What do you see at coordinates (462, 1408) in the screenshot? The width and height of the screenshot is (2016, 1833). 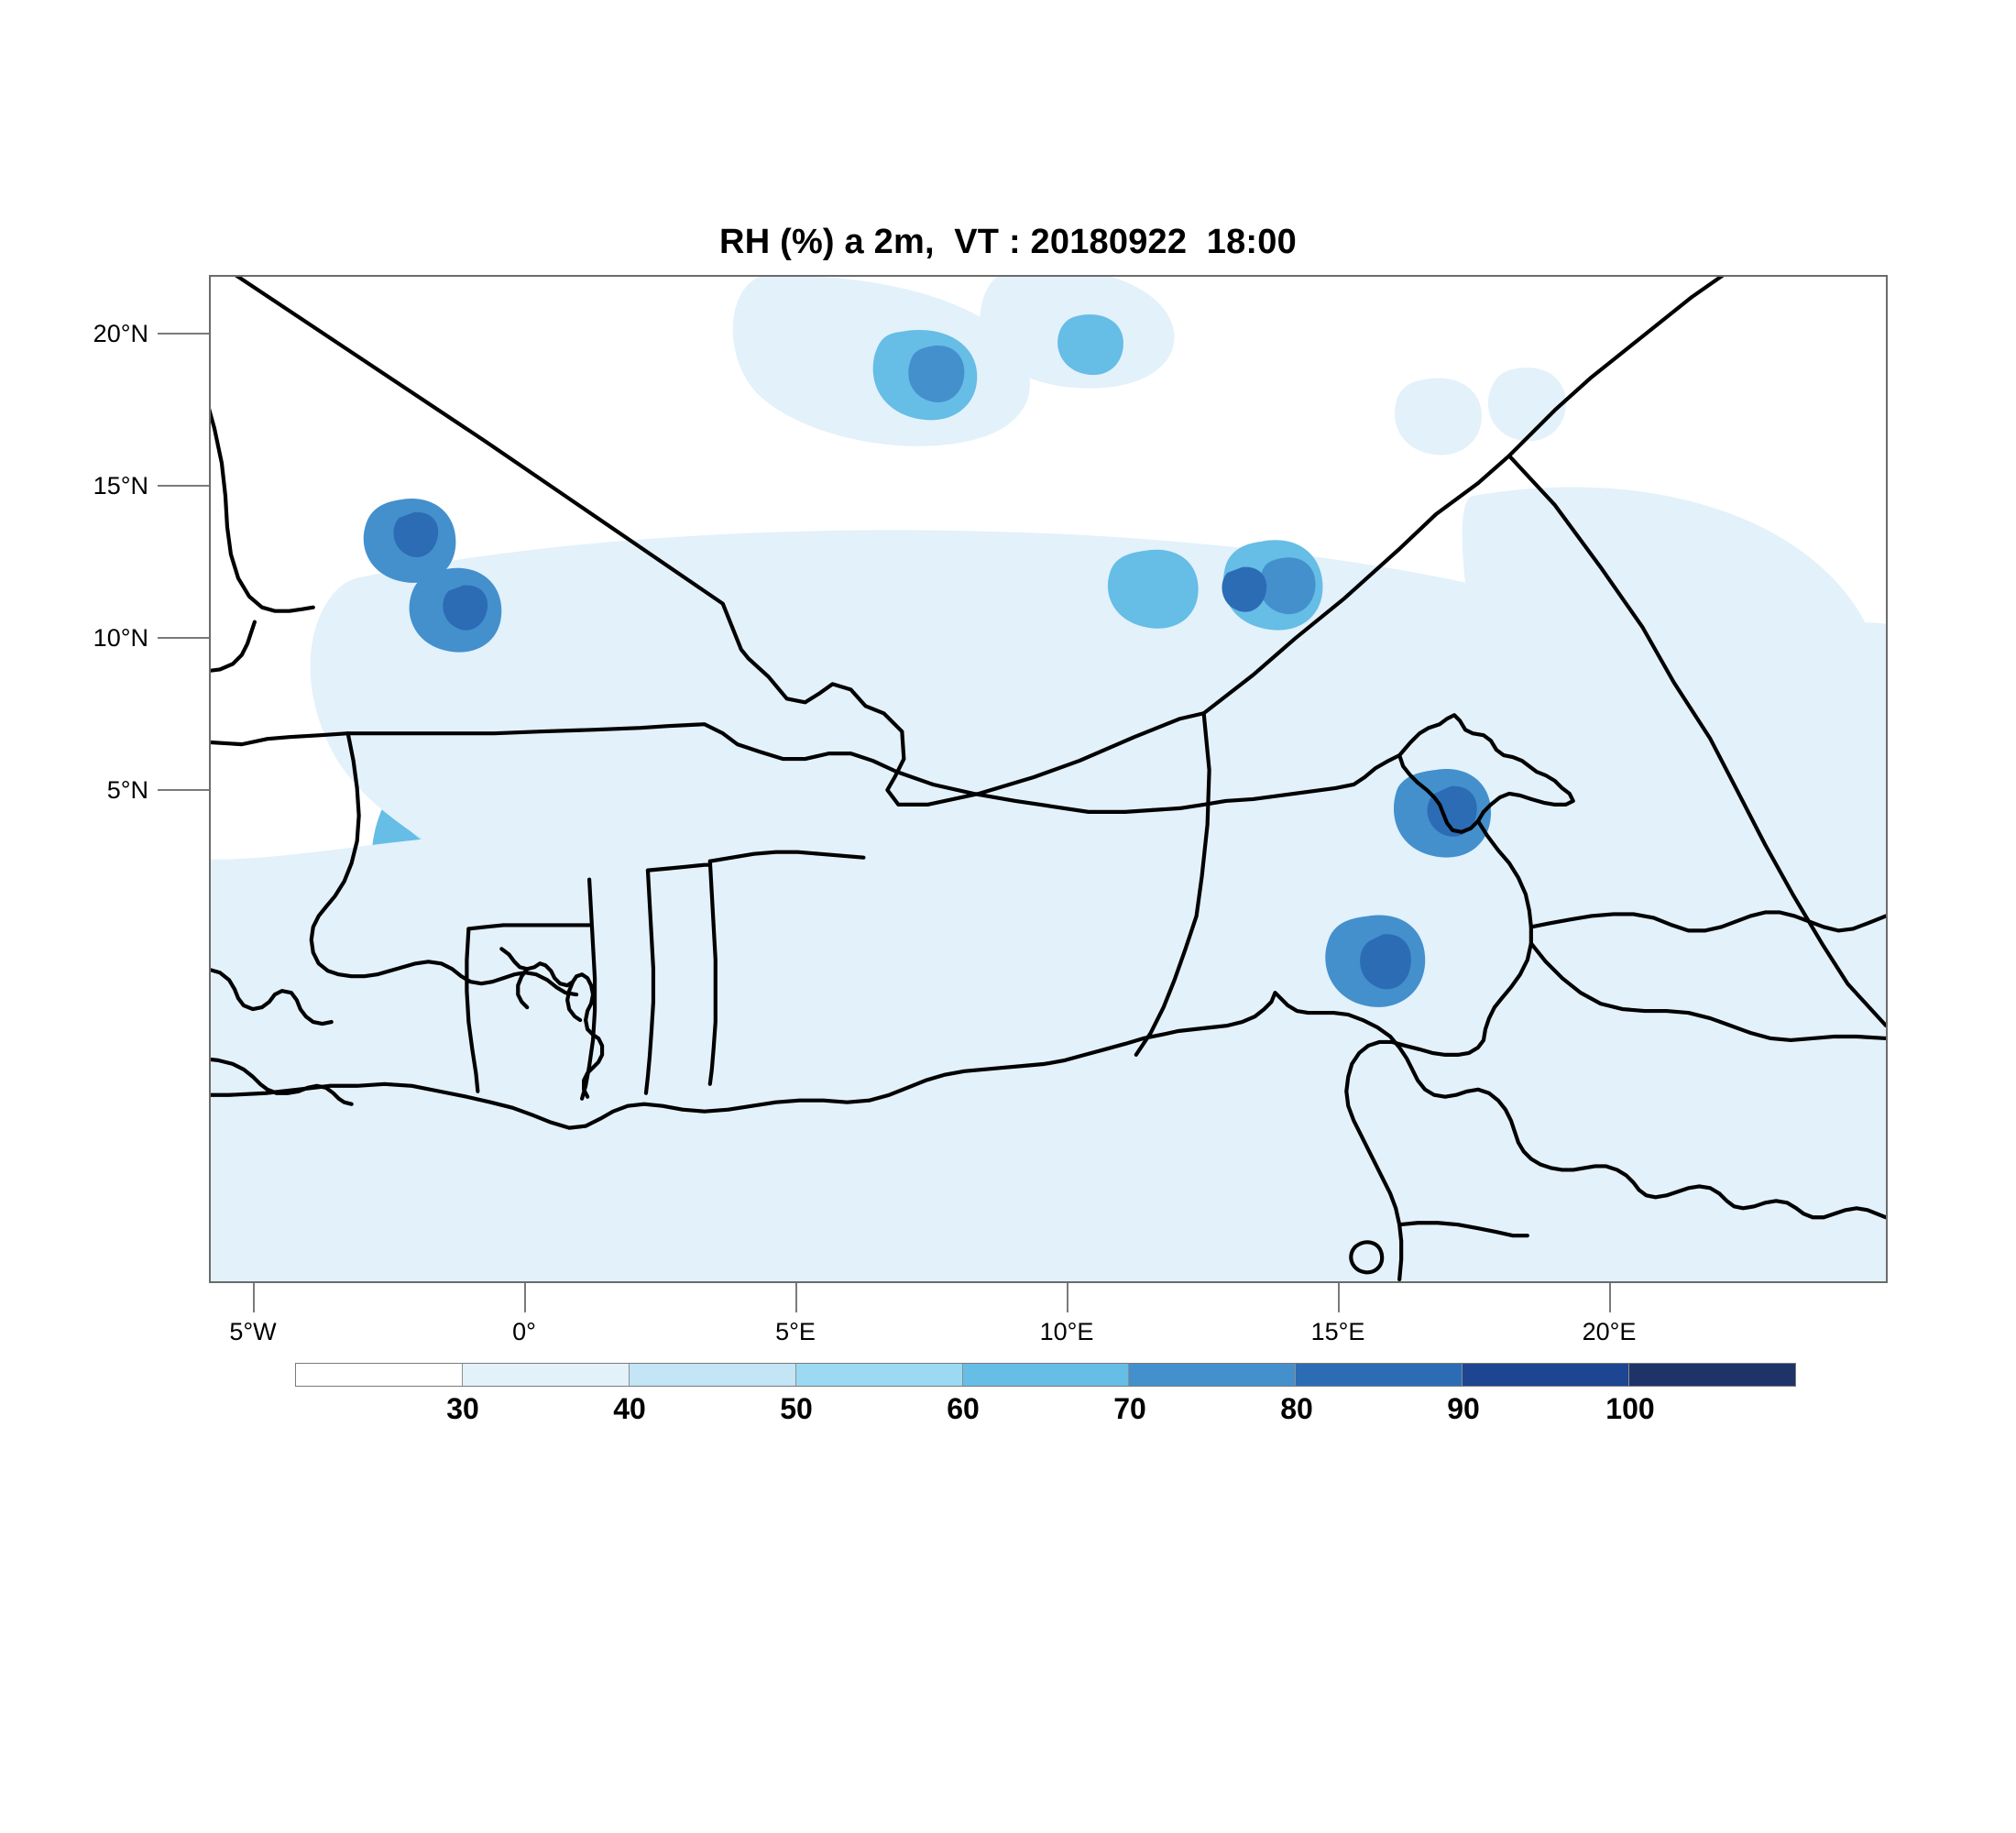 I see `colorbar-tick-label: 30` at bounding box center [462, 1408].